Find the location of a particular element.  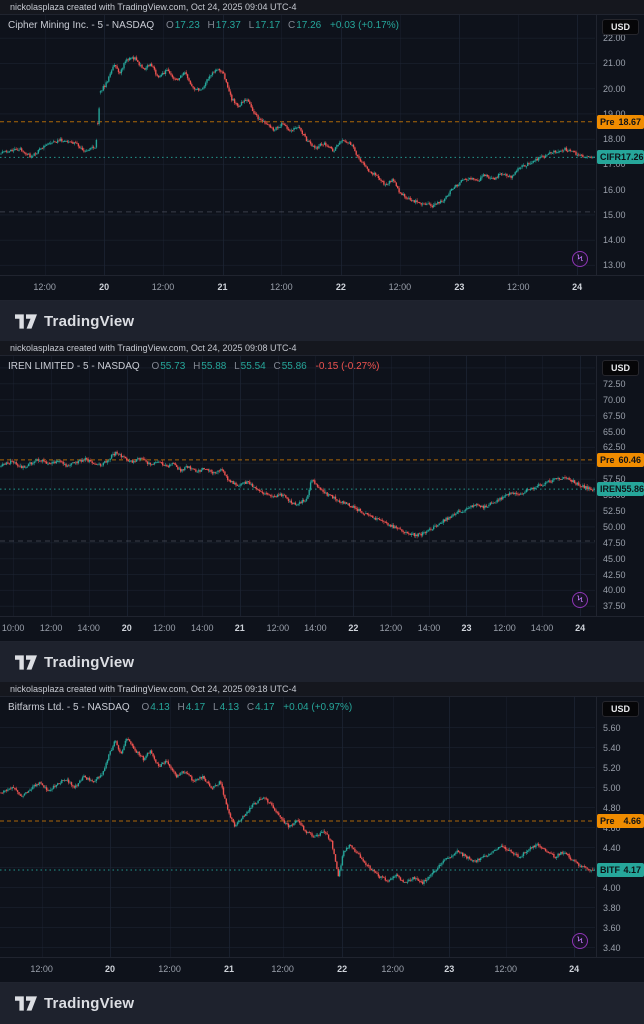

price-tick: 20.00 is located at coordinates (614, 88).